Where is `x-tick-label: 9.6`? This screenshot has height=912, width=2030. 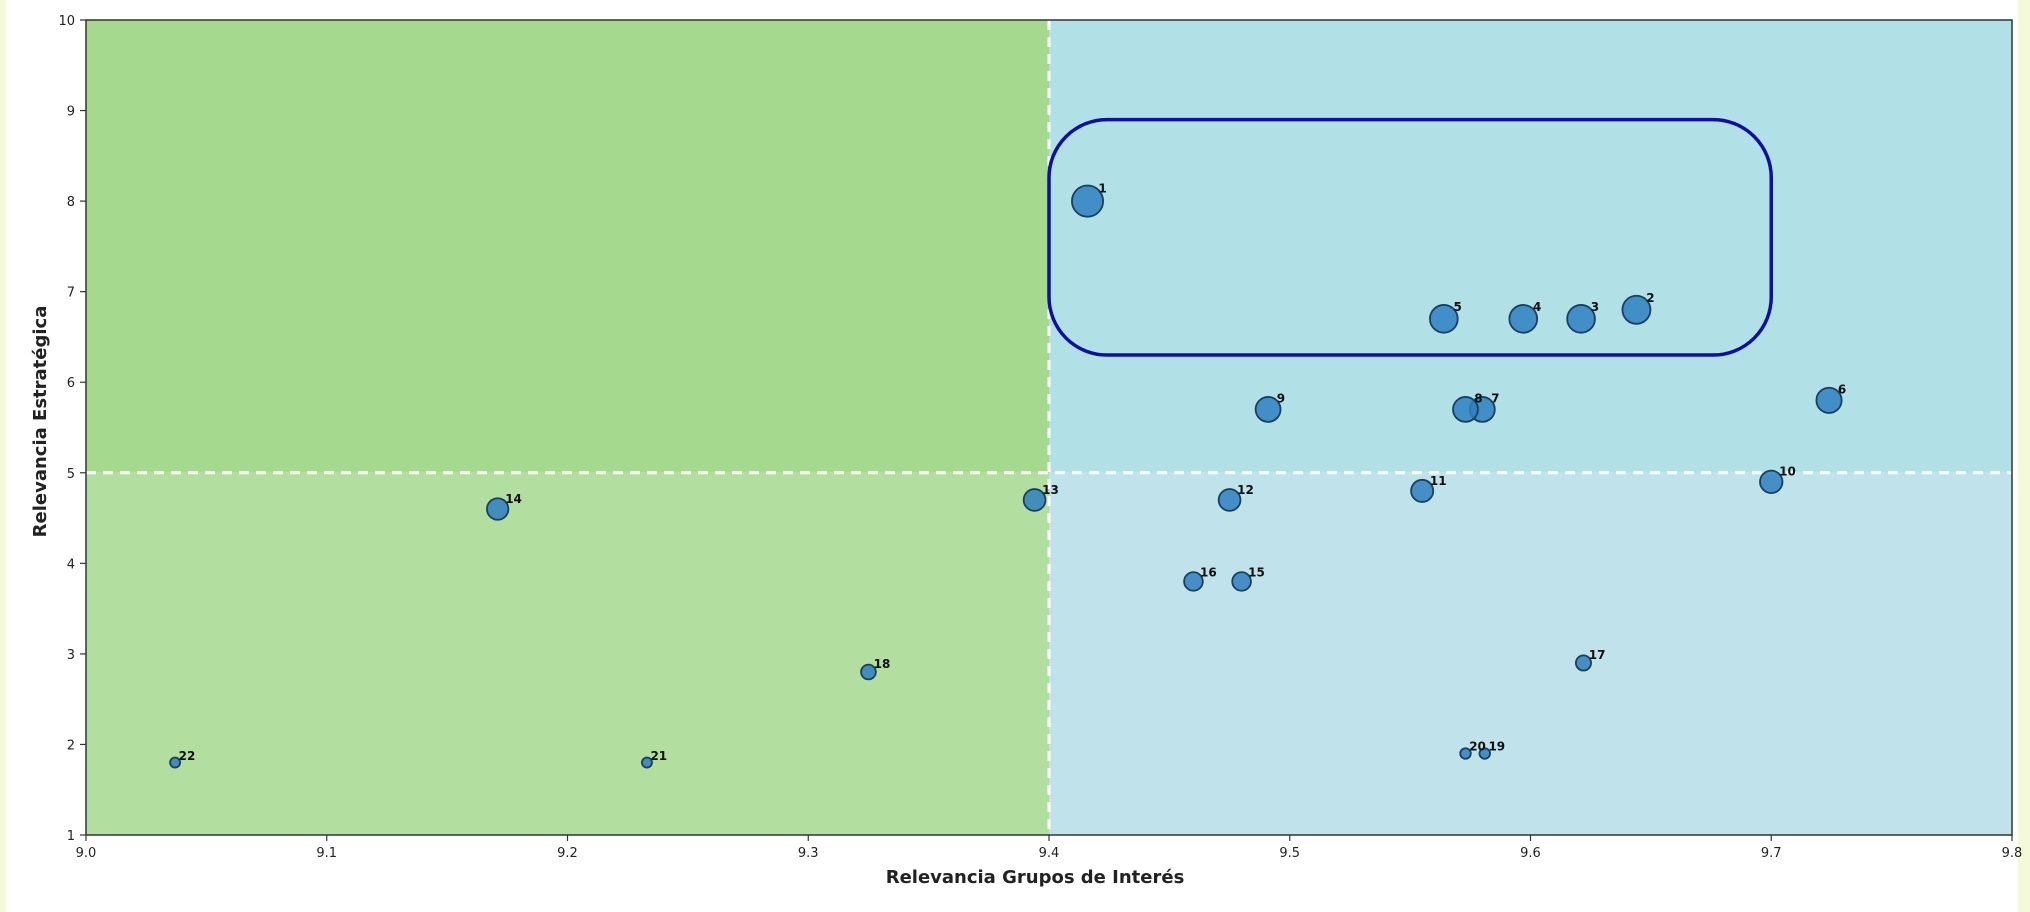
x-tick-label: 9.6 is located at coordinates (1530, 853).